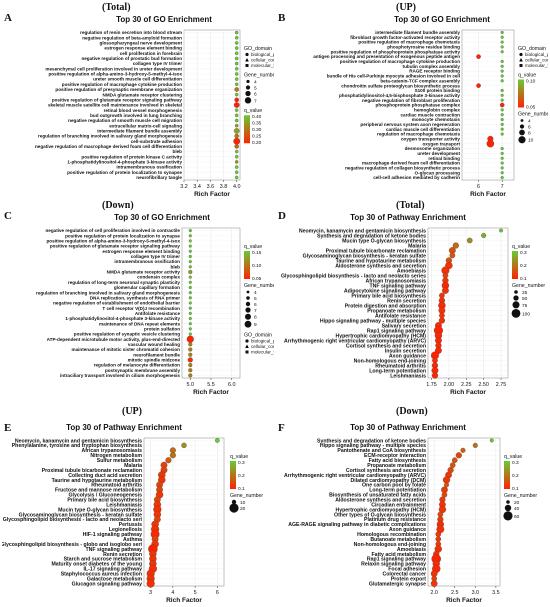  Describe the element at coordinates (191, 385) in the screenshot. I see `x-tick-label: 5.0` at that location.